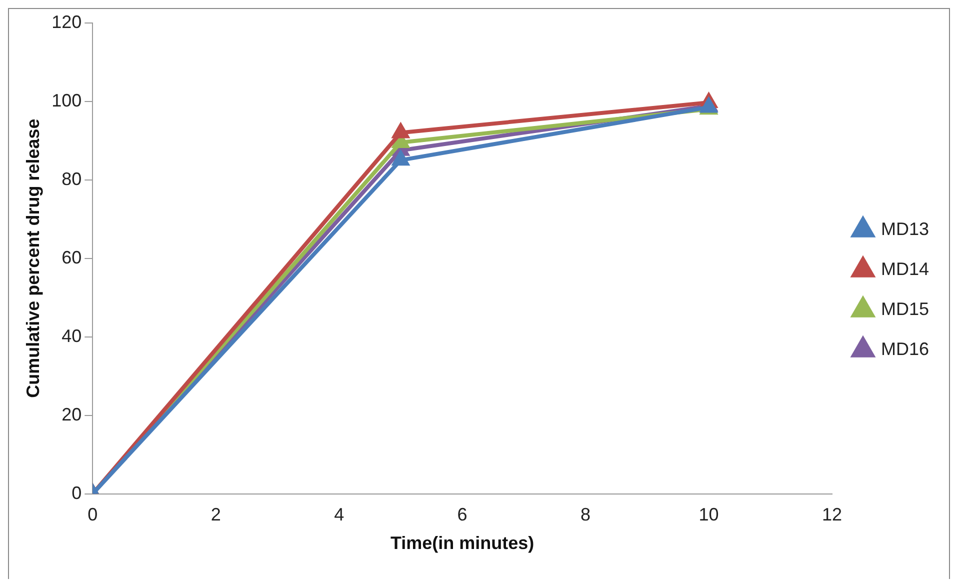 The height and width of the screenshot is (580, 958). Describe the element at coordinates (72, 414) in the screenshot. I see `y-tick-label: 20` at that location.